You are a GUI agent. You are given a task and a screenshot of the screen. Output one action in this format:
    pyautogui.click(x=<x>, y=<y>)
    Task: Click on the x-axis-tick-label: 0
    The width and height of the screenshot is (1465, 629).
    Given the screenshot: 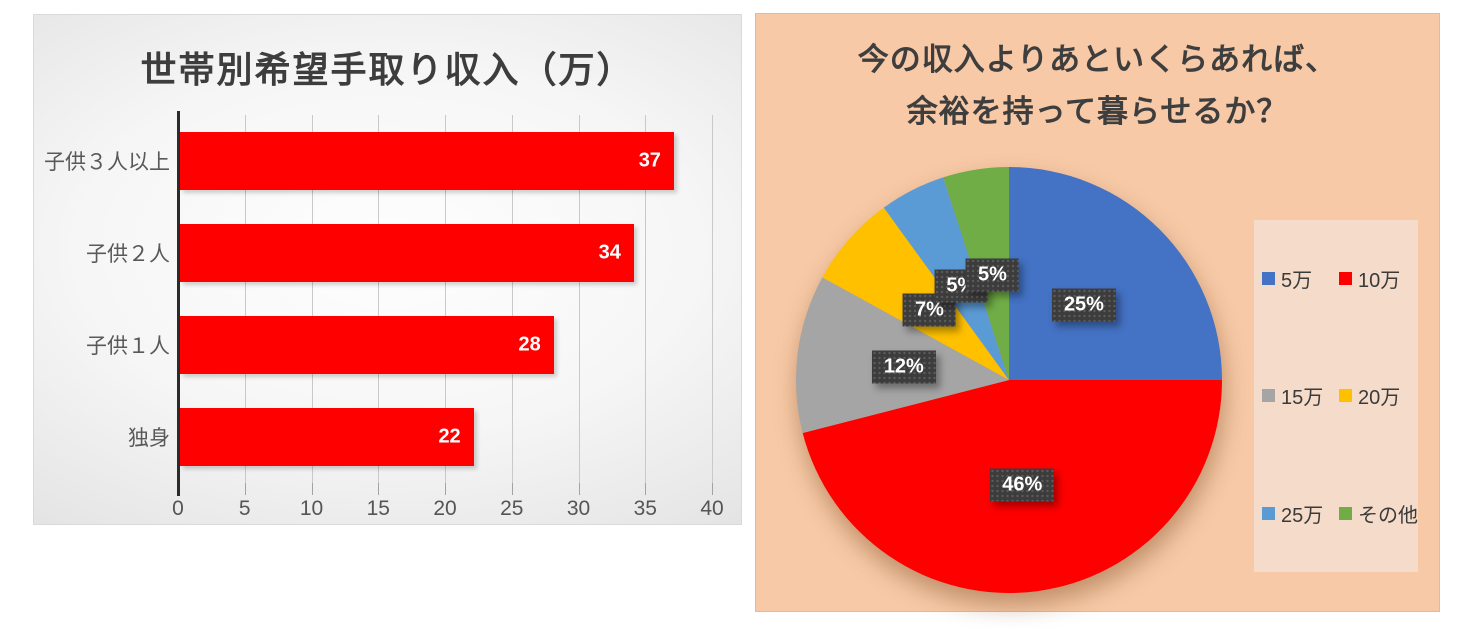 What is the action you would take?
    pyautogui.click(x=178, y=508)
    